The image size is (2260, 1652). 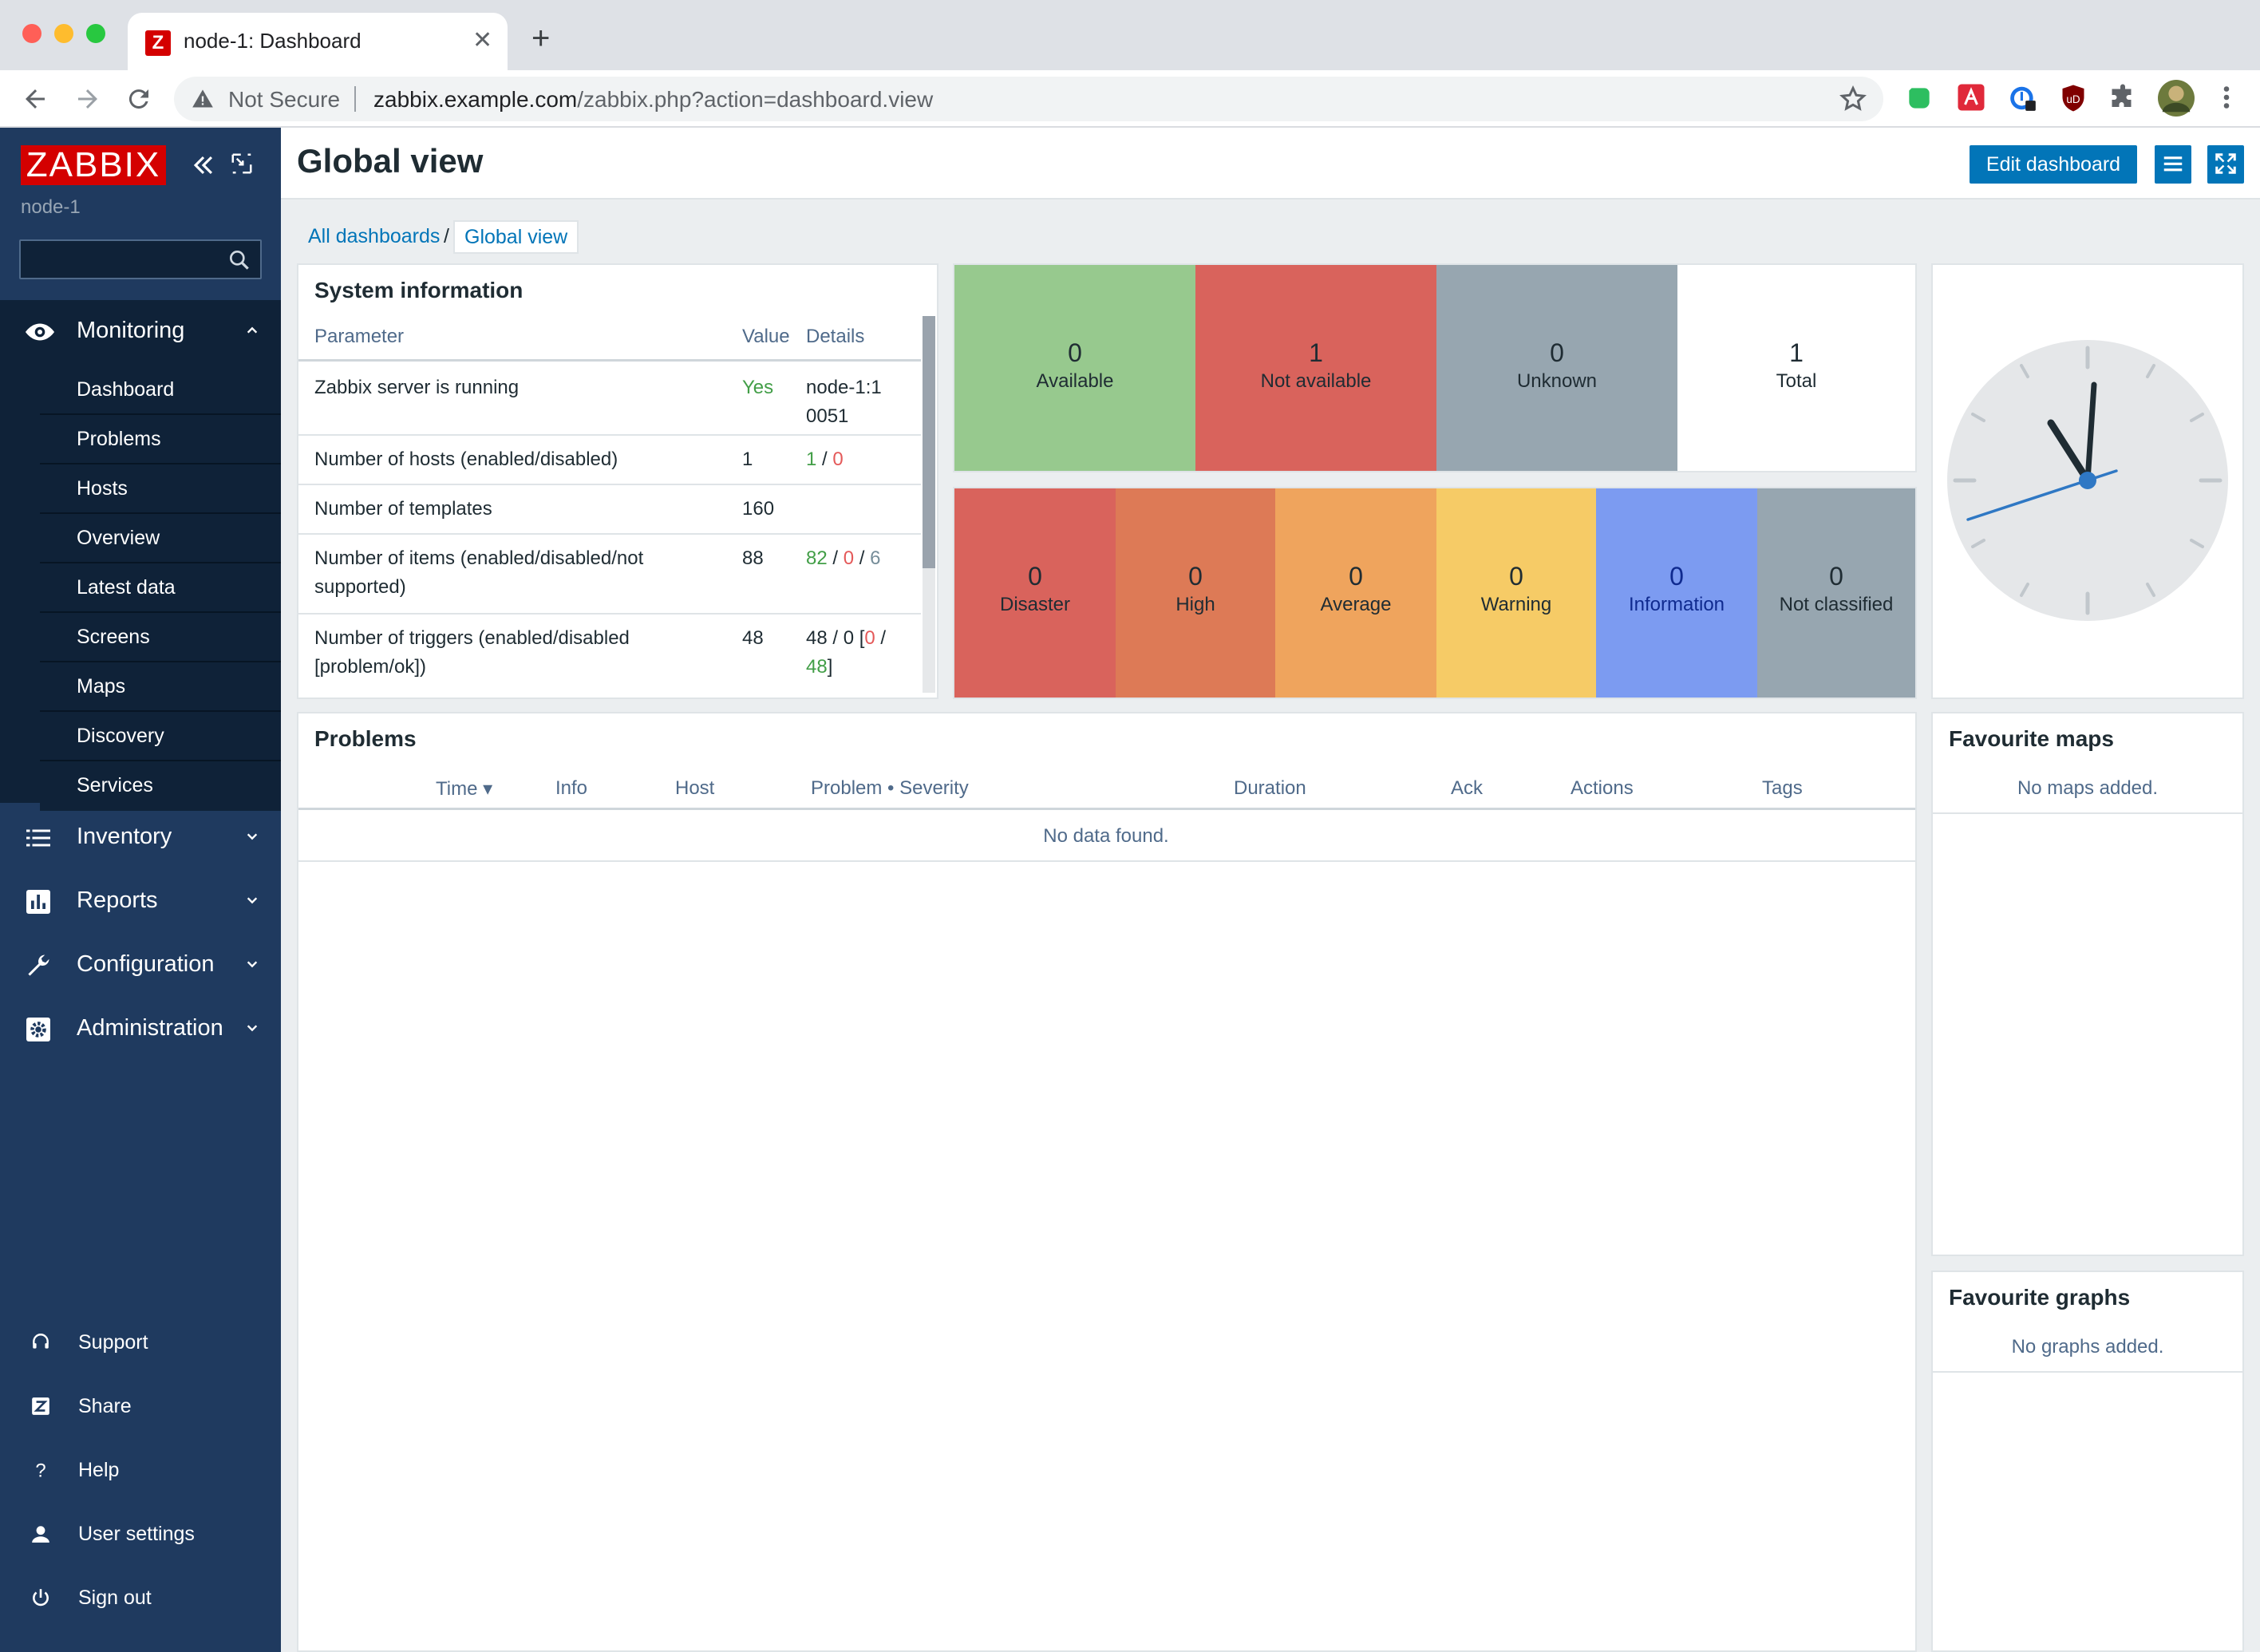 I want to click on availability-tile: 0 Unknown, so click(x=1556, y=368).